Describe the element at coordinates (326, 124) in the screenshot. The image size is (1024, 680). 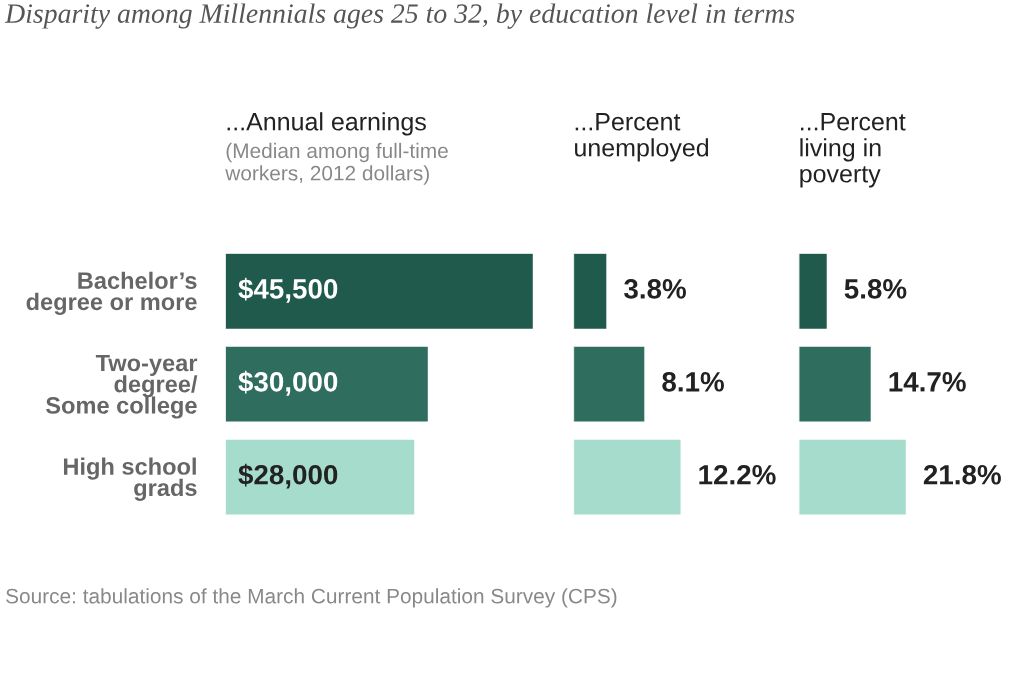
I see `chart-subtitle: ...Annual earnings` at that location.